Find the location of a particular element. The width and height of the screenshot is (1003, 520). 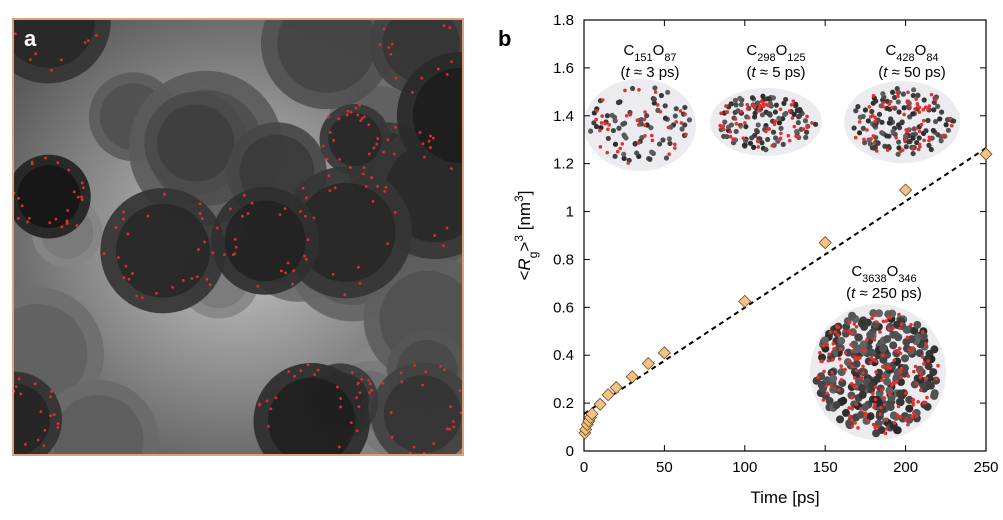

y-tick-label: 0.8 is located at coordinates (563, 259).